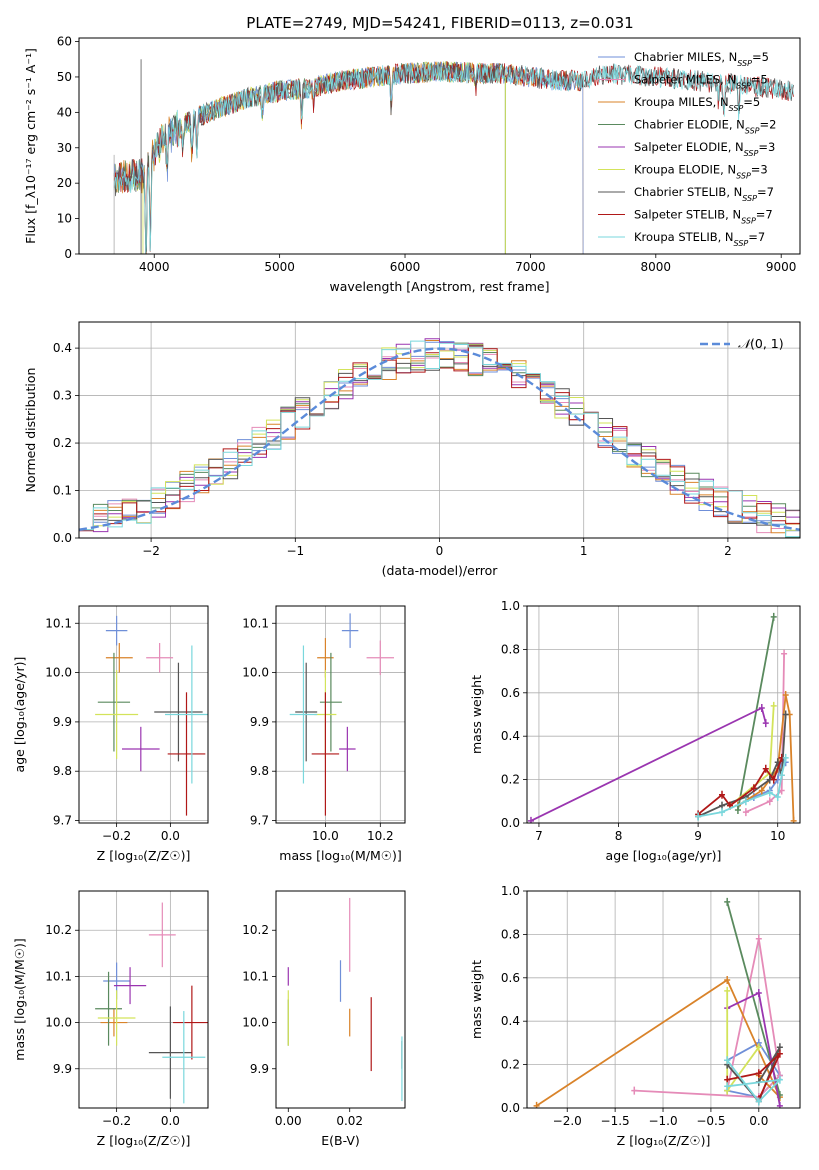 The height and width of the screenshot is (1170, 819). Describe the element at coordinates (19, 999) in the screenshot. I see `y-axis-label: mass [log₁₀(M/M☉)]` at that location.